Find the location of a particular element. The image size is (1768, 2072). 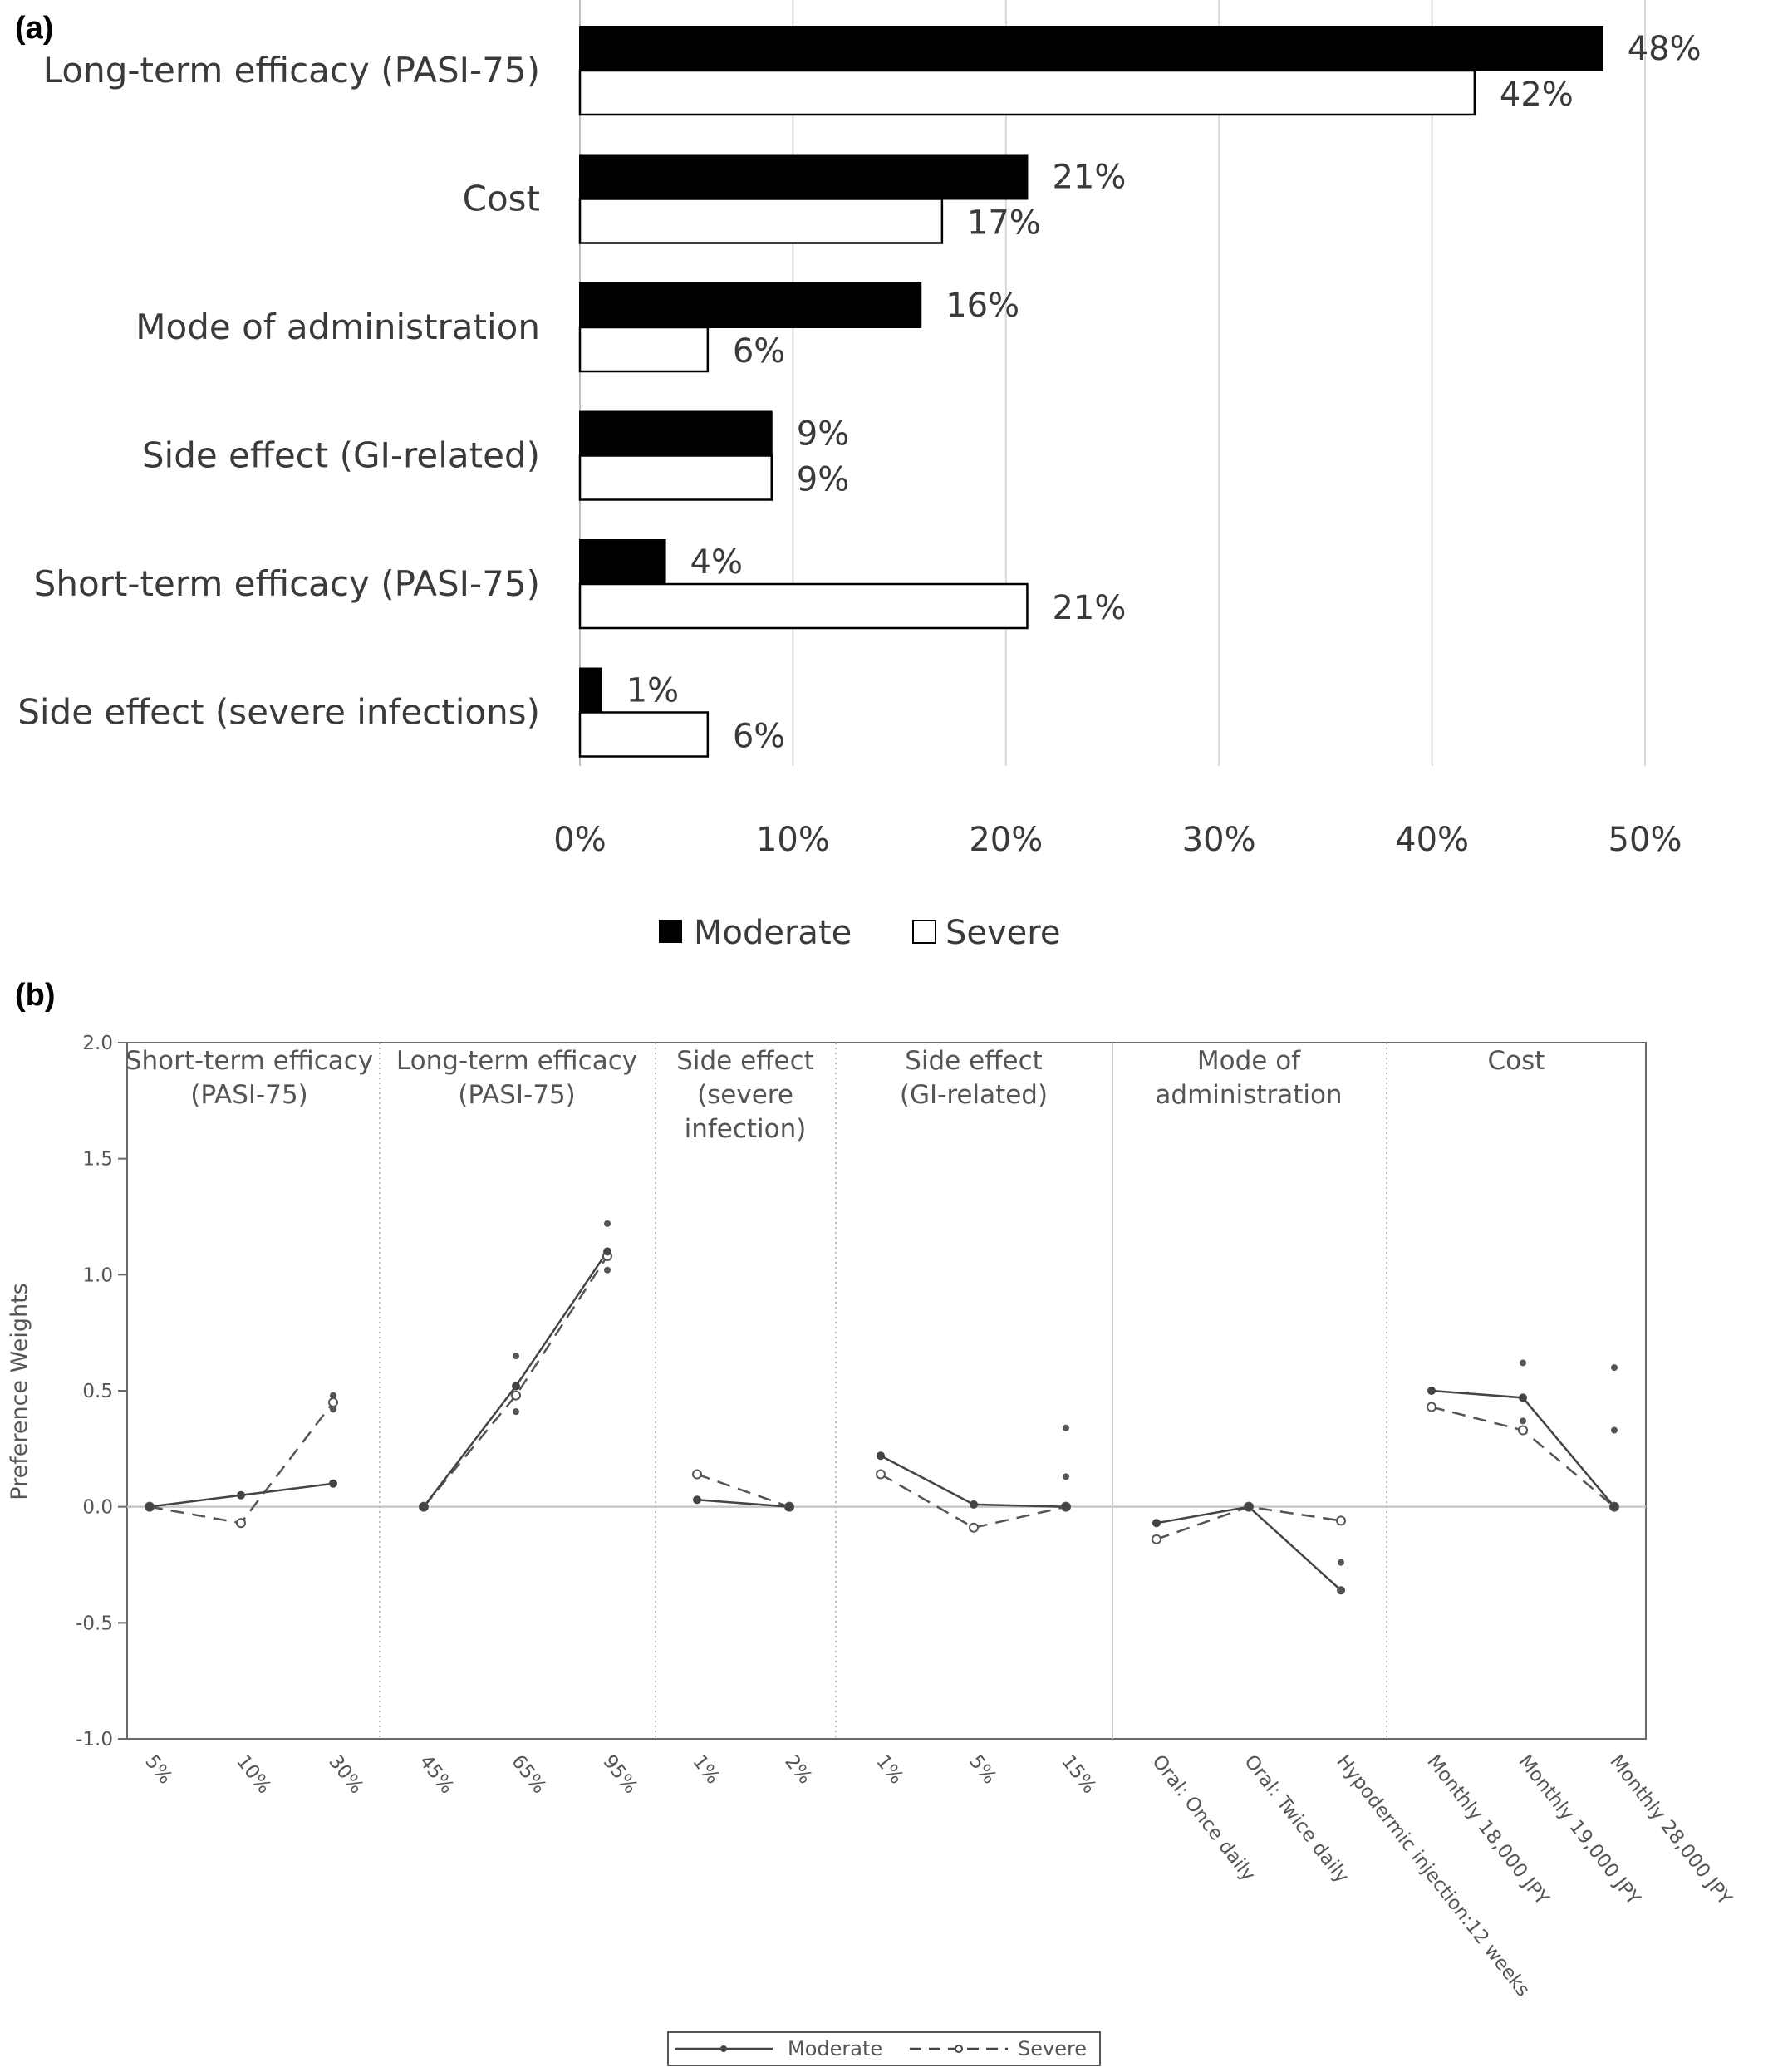

x-tick-label: 45% is located at coordinates (436, 1774).